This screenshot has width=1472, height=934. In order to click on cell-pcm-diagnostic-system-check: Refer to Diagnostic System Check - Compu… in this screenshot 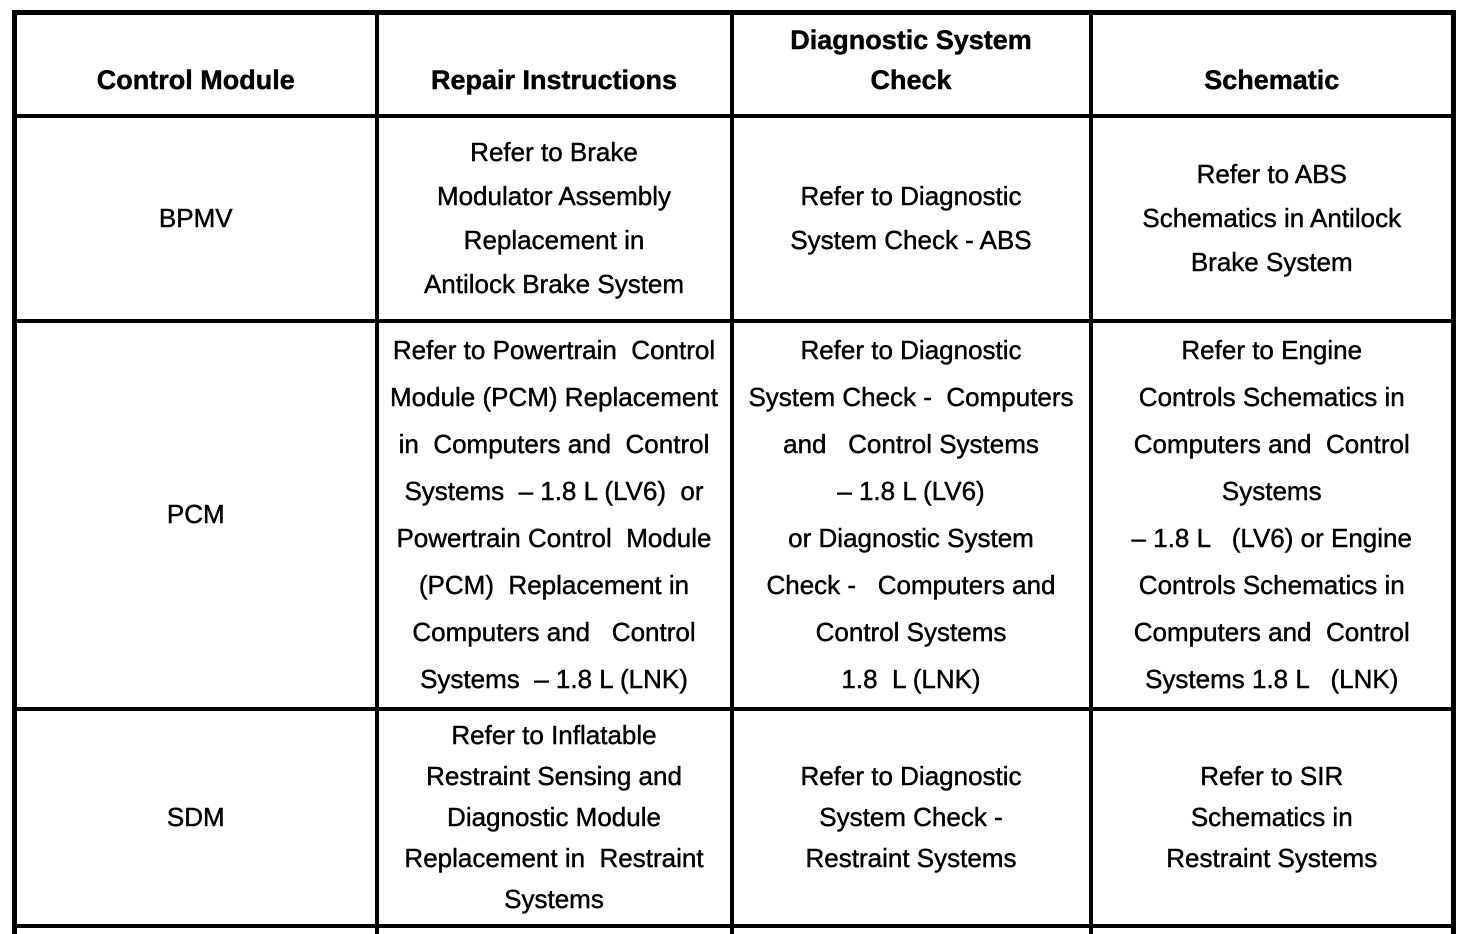, I will do `click(911, 514)`.